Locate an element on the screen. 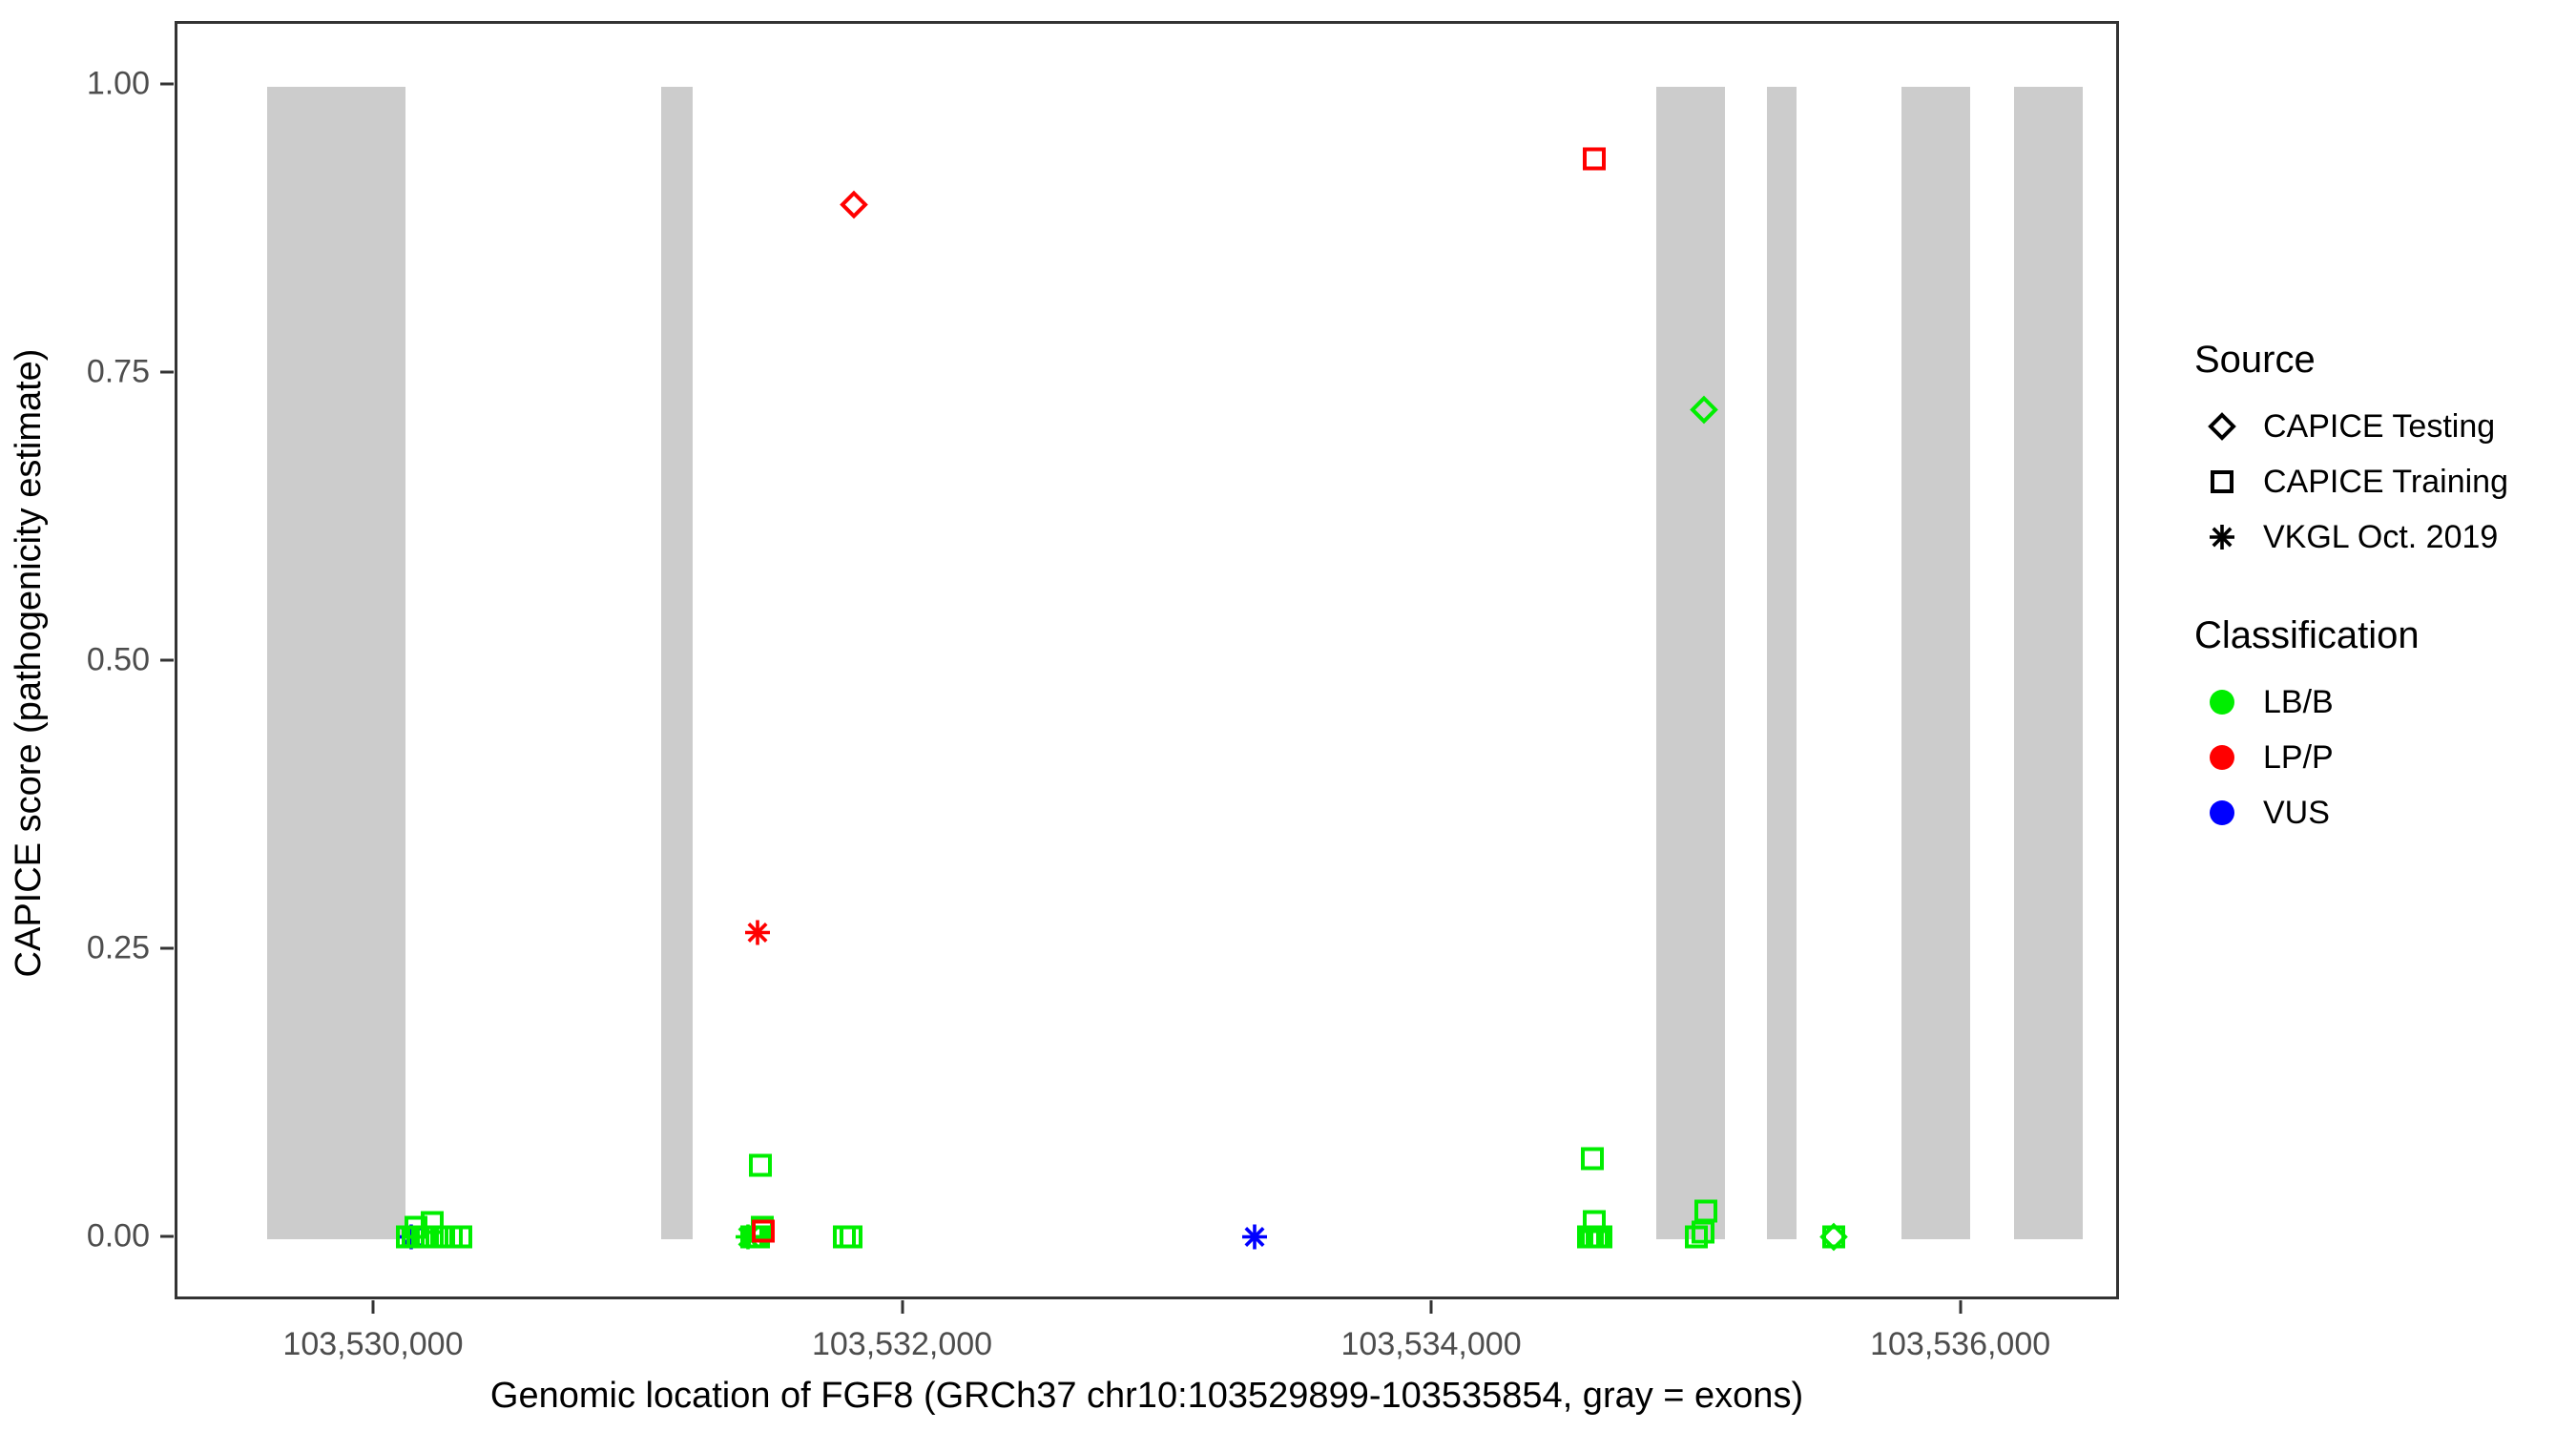  legend-item-classification: LP/P is located at coordinates (2385, 757).